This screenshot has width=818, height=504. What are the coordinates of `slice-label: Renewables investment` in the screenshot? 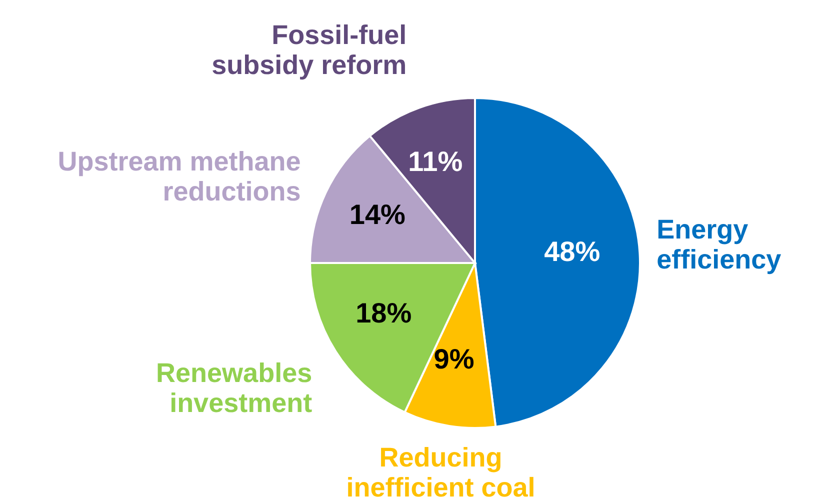 It's located at (234, 388).